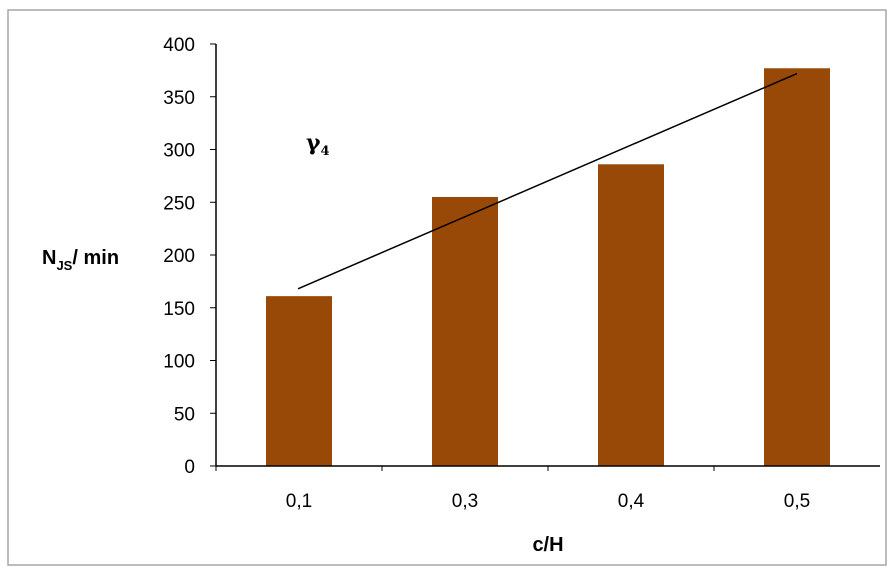 This screenshot has width=896, height=580. What do you see at coordinates (49, 258) in the screenshot?
I see `y-axis-title-main: N` at bounding box center [49, 258].